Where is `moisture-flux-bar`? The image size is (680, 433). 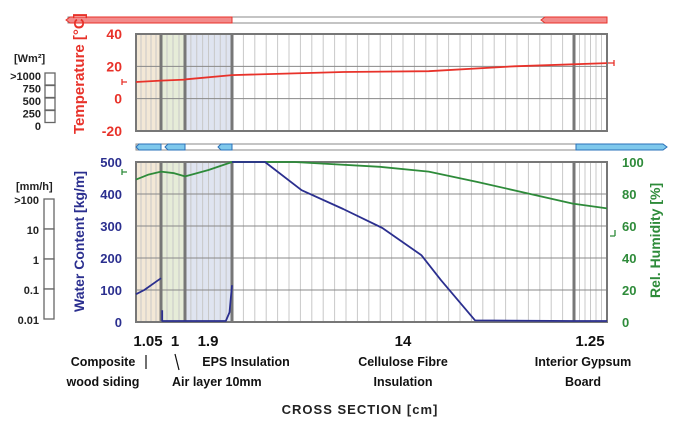
moisture-flux-bar is located at coordinates (371, 147).